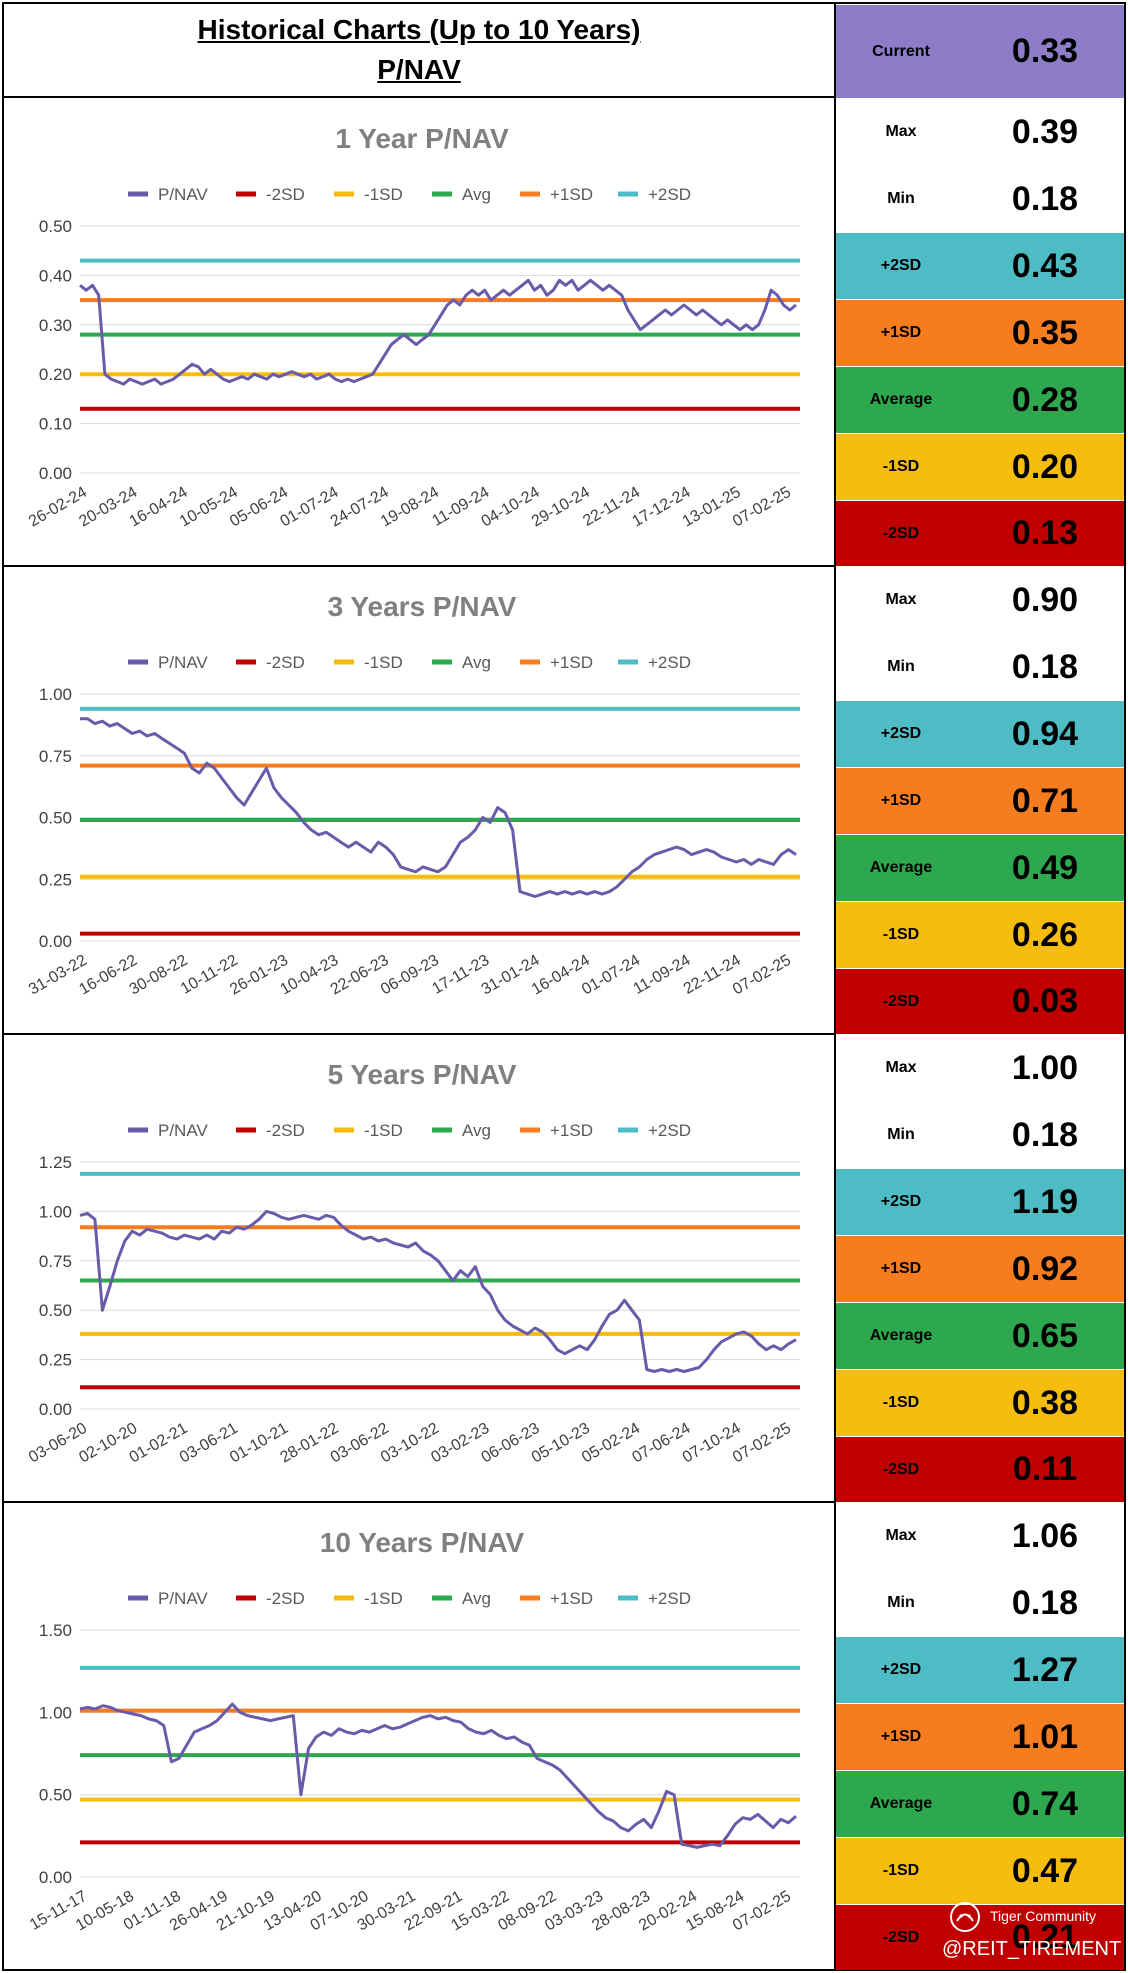  Describe the element at coordinates (55, 1630) in the screenshot. I see `y-tick-label: 1.50` at that location.